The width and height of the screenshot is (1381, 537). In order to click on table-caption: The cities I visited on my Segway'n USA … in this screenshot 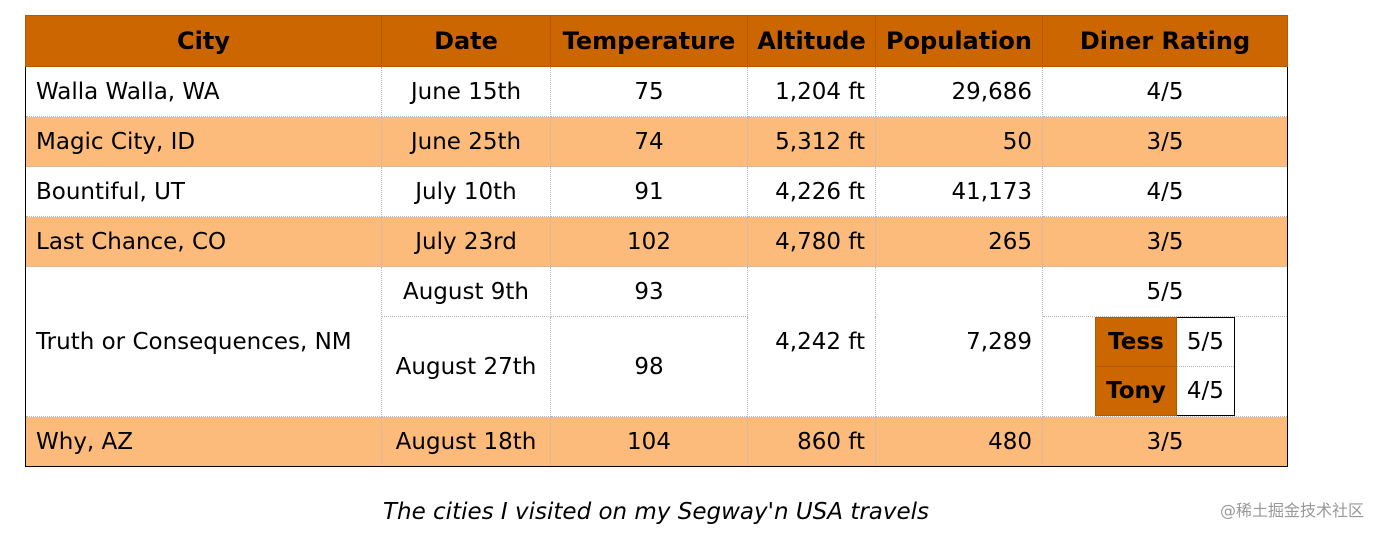, I will do `click(656, 512)`.